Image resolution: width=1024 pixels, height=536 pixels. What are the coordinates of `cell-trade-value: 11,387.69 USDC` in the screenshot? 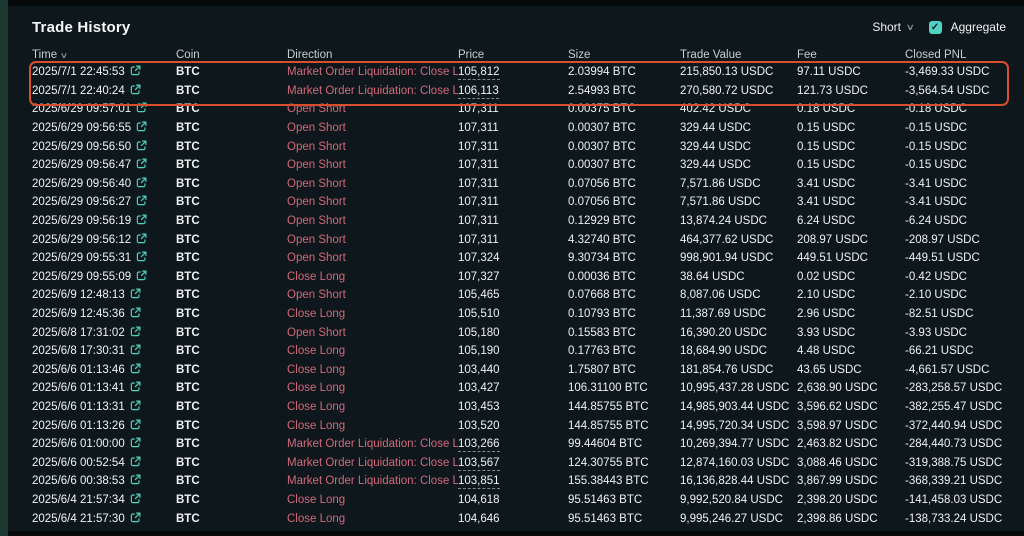 It's located at (723, 314).